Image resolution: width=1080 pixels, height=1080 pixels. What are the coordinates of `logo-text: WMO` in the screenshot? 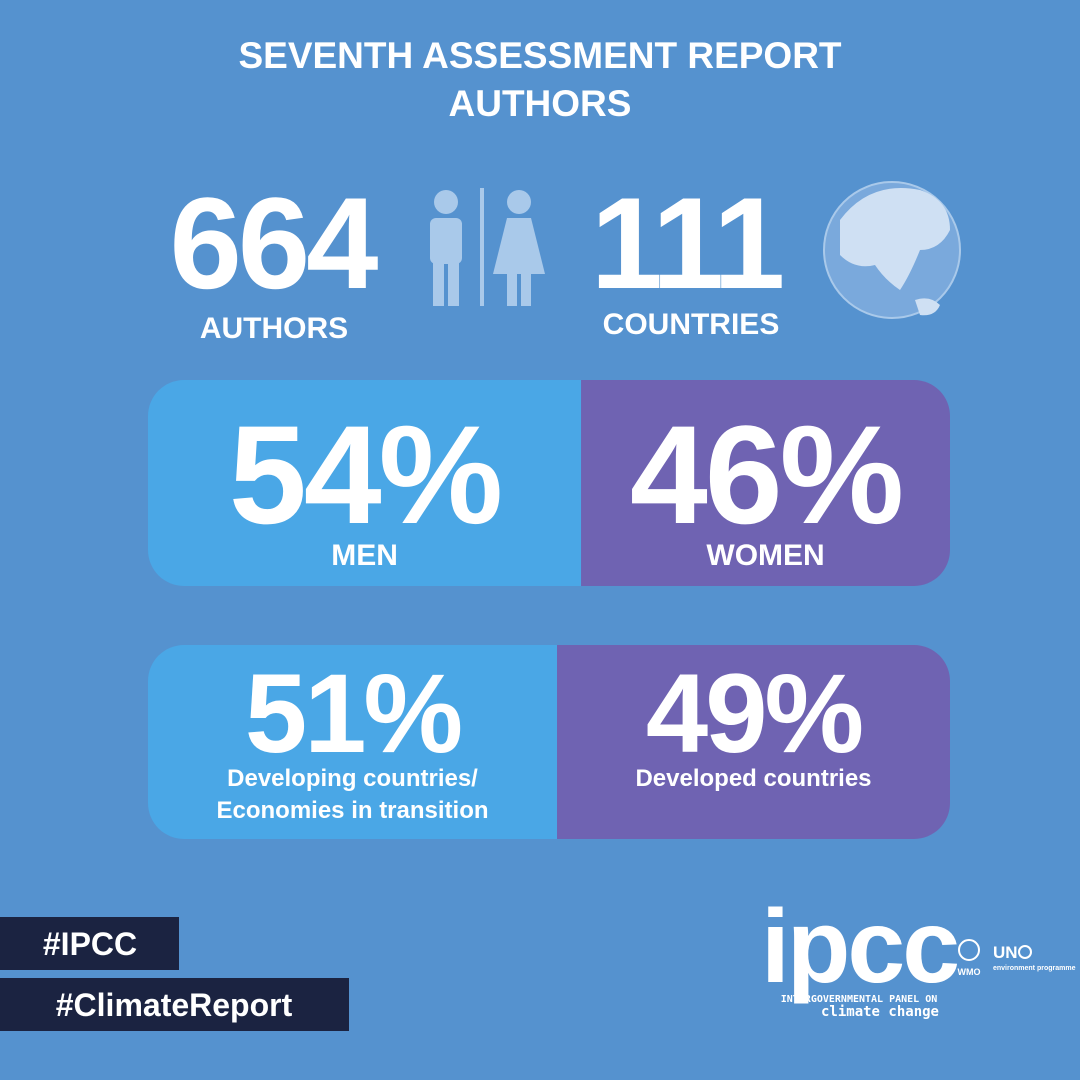 It's located at (969, 972).